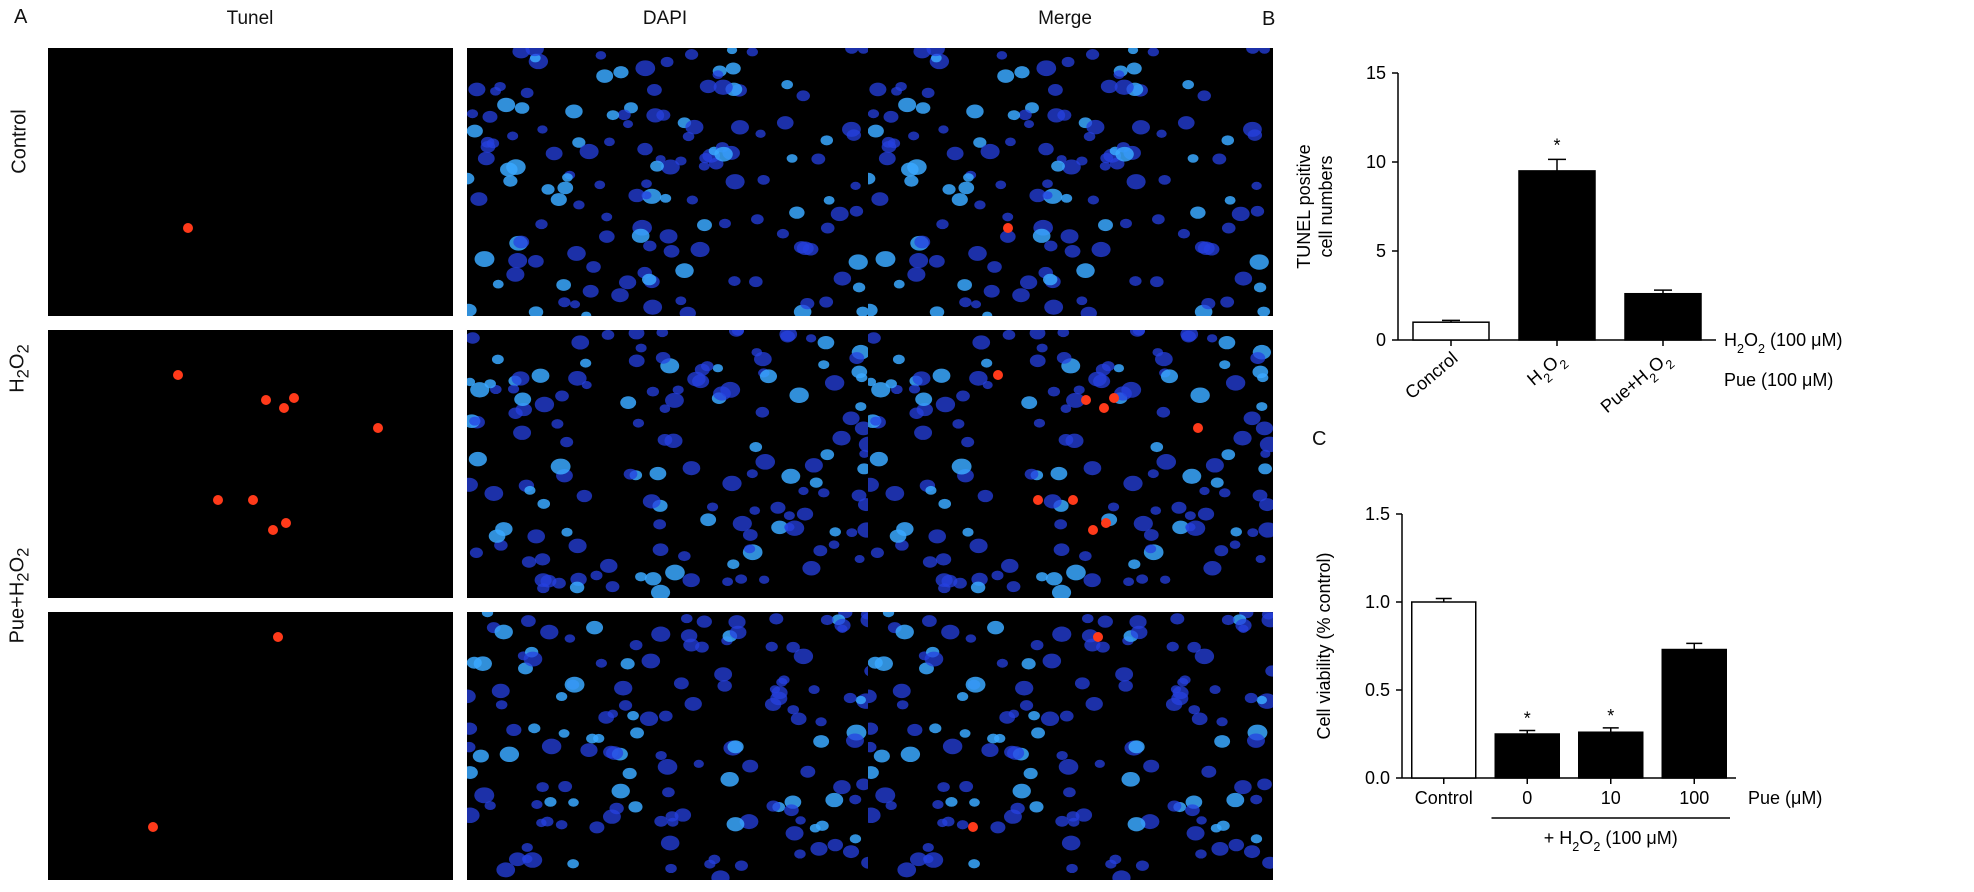 This screenshot has width=1974, height=892. I want to click on chart-b-y-tick-label: 5, so click(1381, 251).